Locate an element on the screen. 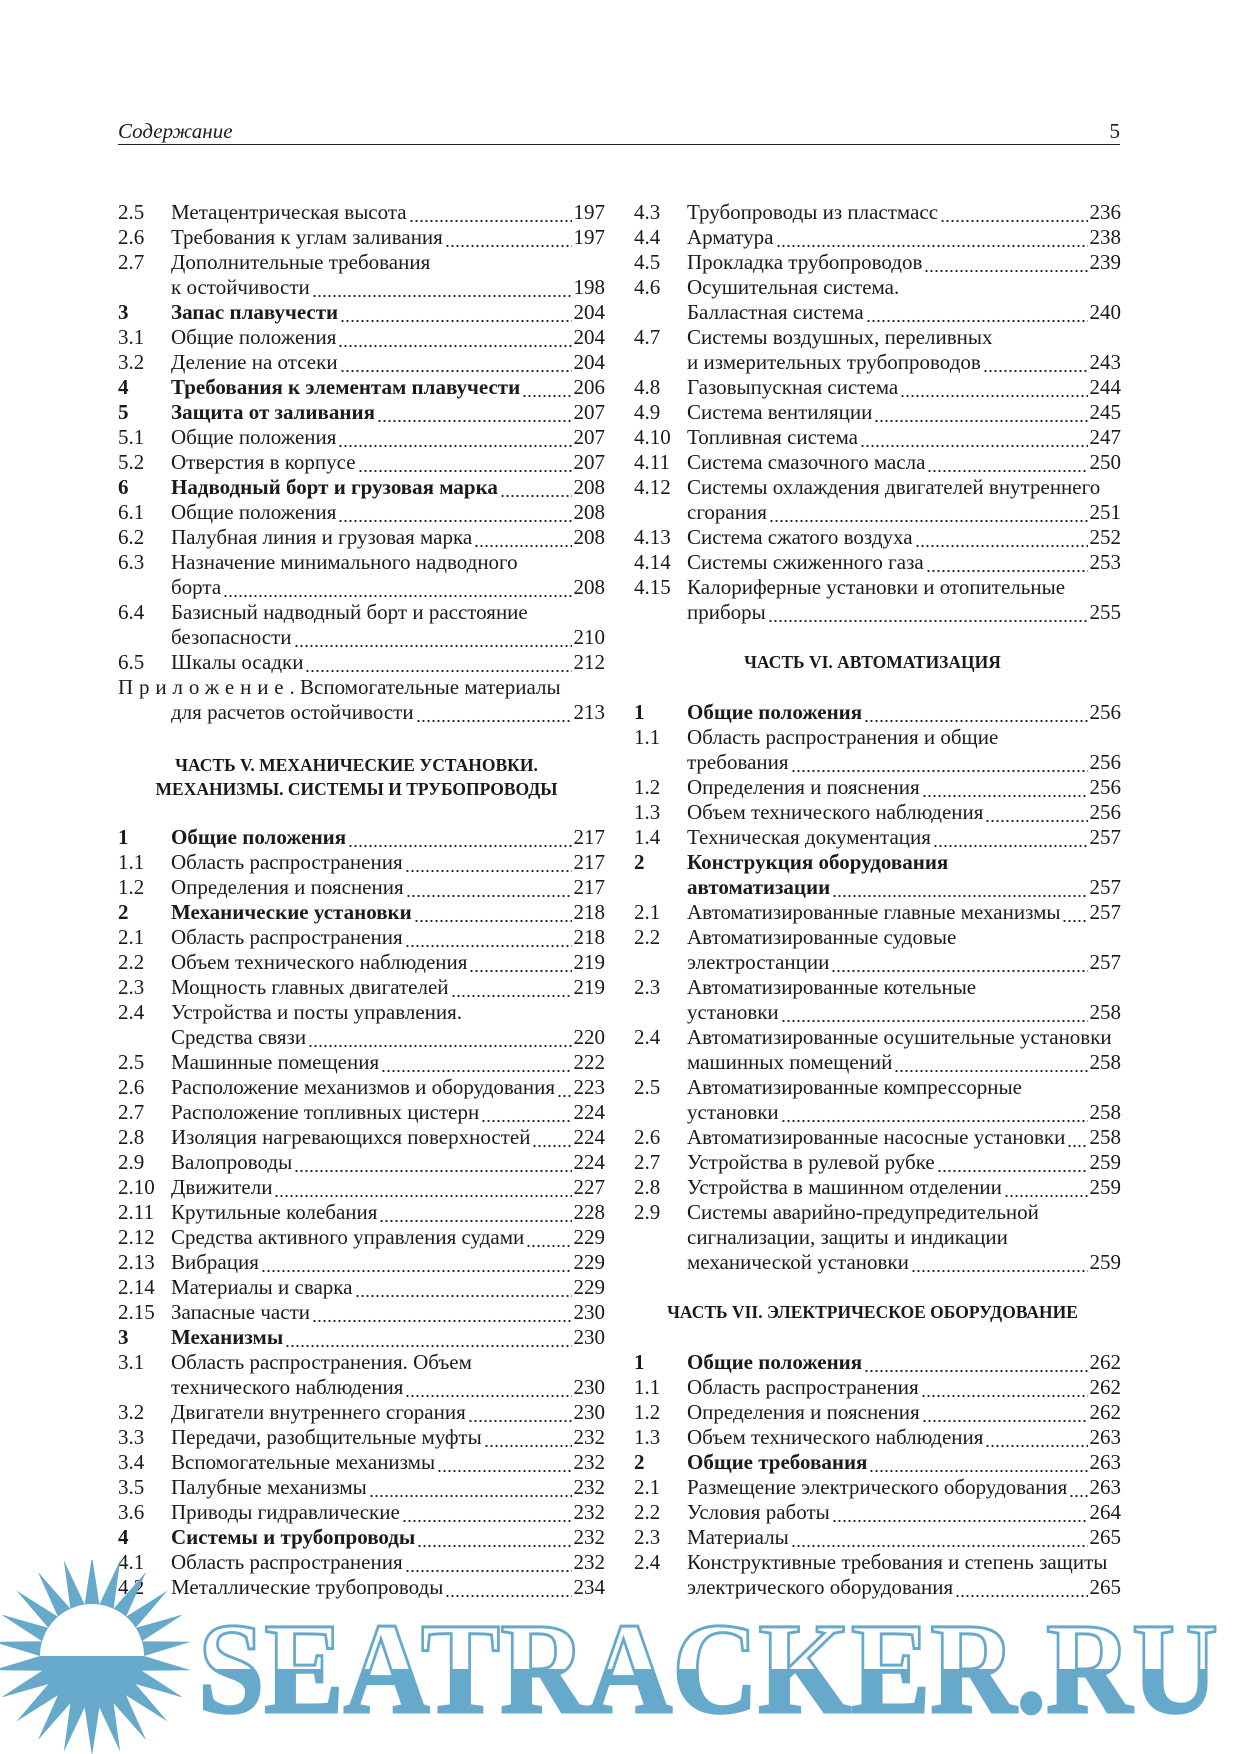 Image resolution: width=1240 pixels, height=1754 pixels. toc-entry: 3.3 Передачи, разобщительные муфты 232 is located at coordinates (361, 1437).